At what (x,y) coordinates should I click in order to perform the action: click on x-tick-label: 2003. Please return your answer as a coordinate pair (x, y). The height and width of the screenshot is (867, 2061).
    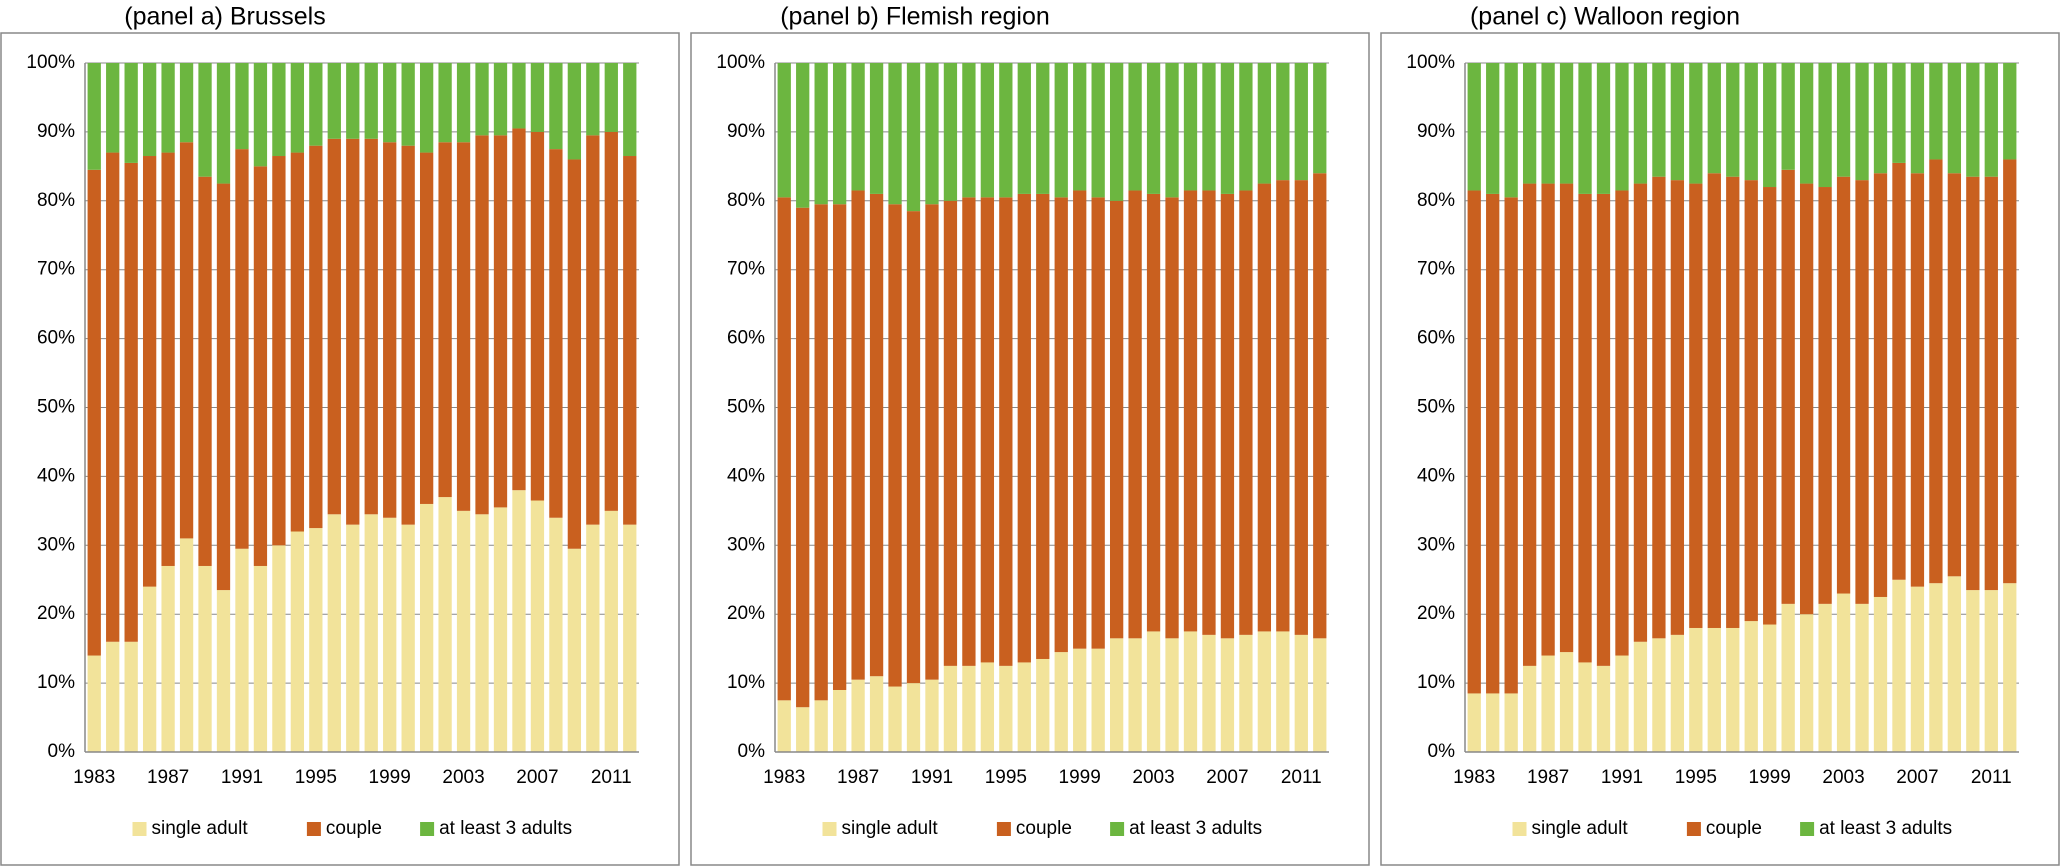
    Looking at the image, I should click on (463, 777).